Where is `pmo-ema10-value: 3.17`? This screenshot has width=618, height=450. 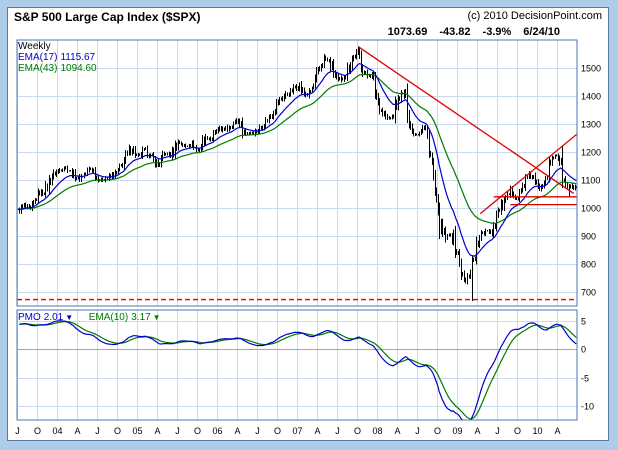 pmo-ema10-value: 3.17 is located at coordinates (141, 317).